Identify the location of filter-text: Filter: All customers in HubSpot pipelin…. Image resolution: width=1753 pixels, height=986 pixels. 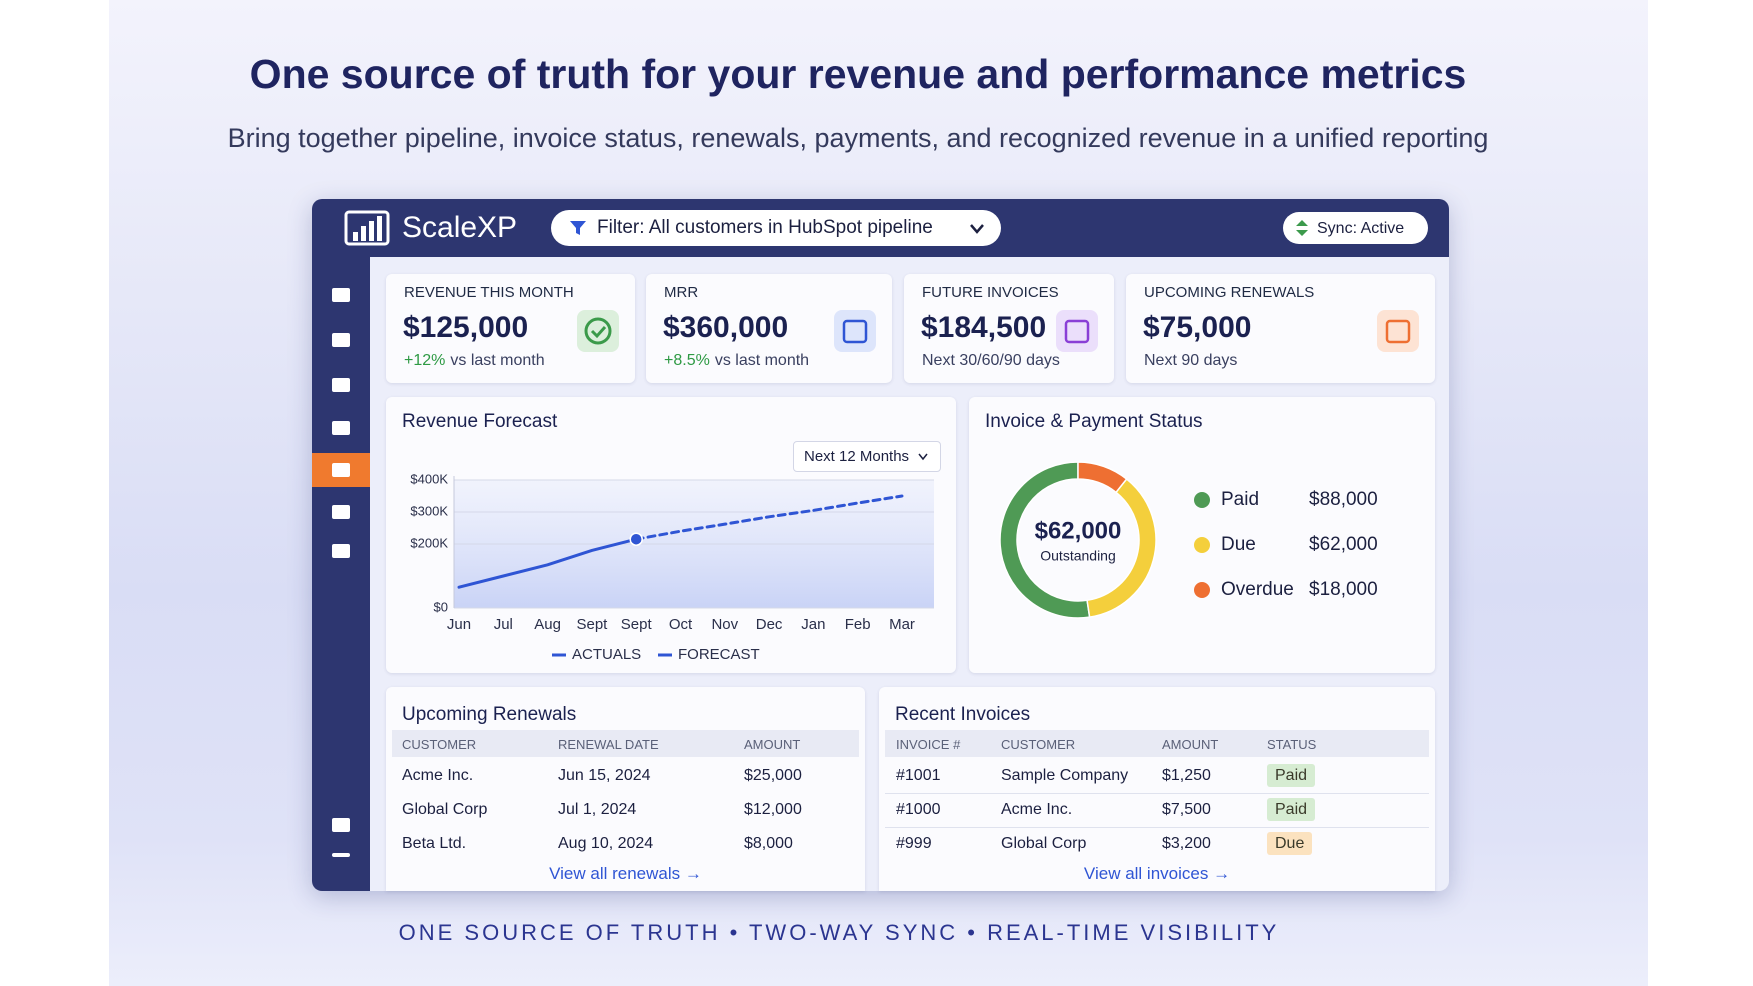
(765, 227).